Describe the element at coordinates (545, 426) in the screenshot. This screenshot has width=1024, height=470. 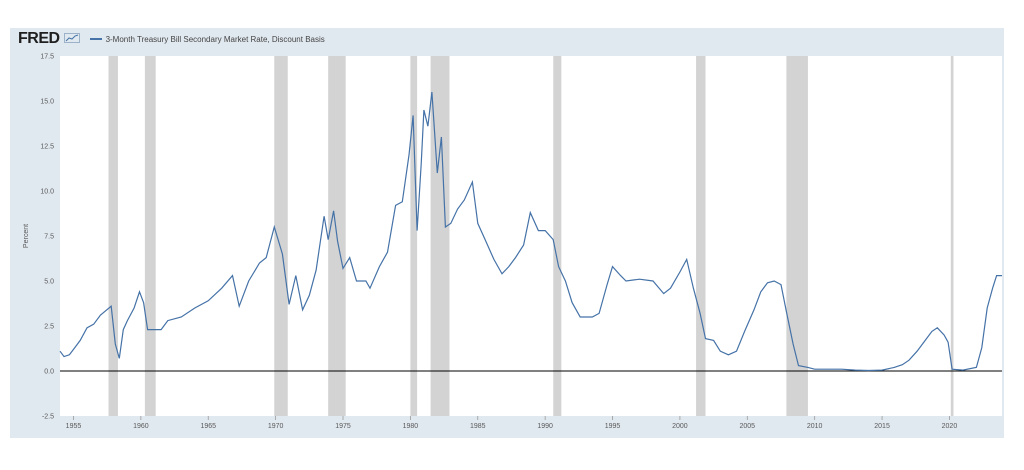
I see `x-tick-label: 1990` at that location.